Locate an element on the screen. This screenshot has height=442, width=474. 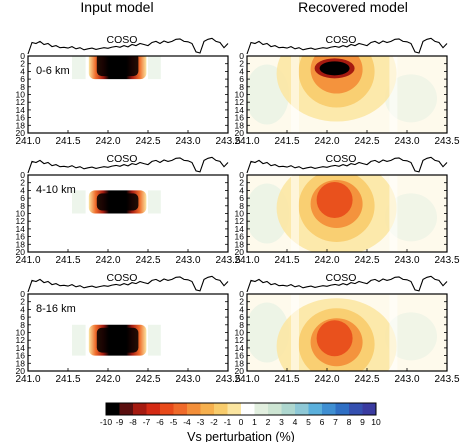
colorbar-tick-label: -2 is located at coordinates (214, 422).